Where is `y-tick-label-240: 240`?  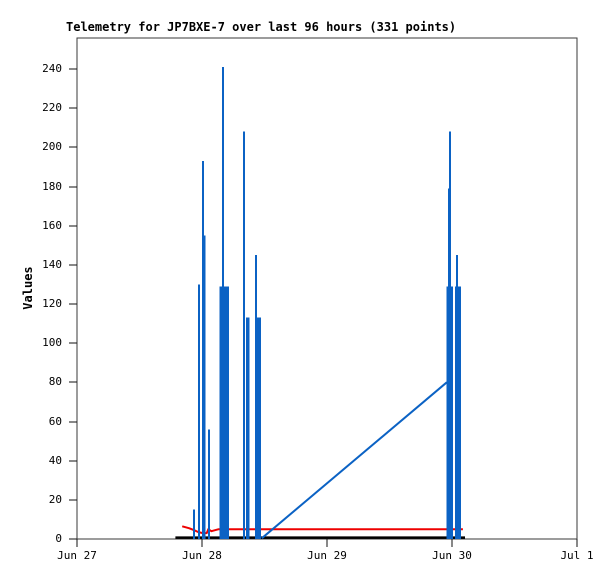
y-tick-label-240: 240 is located at coordinates (52, 68).